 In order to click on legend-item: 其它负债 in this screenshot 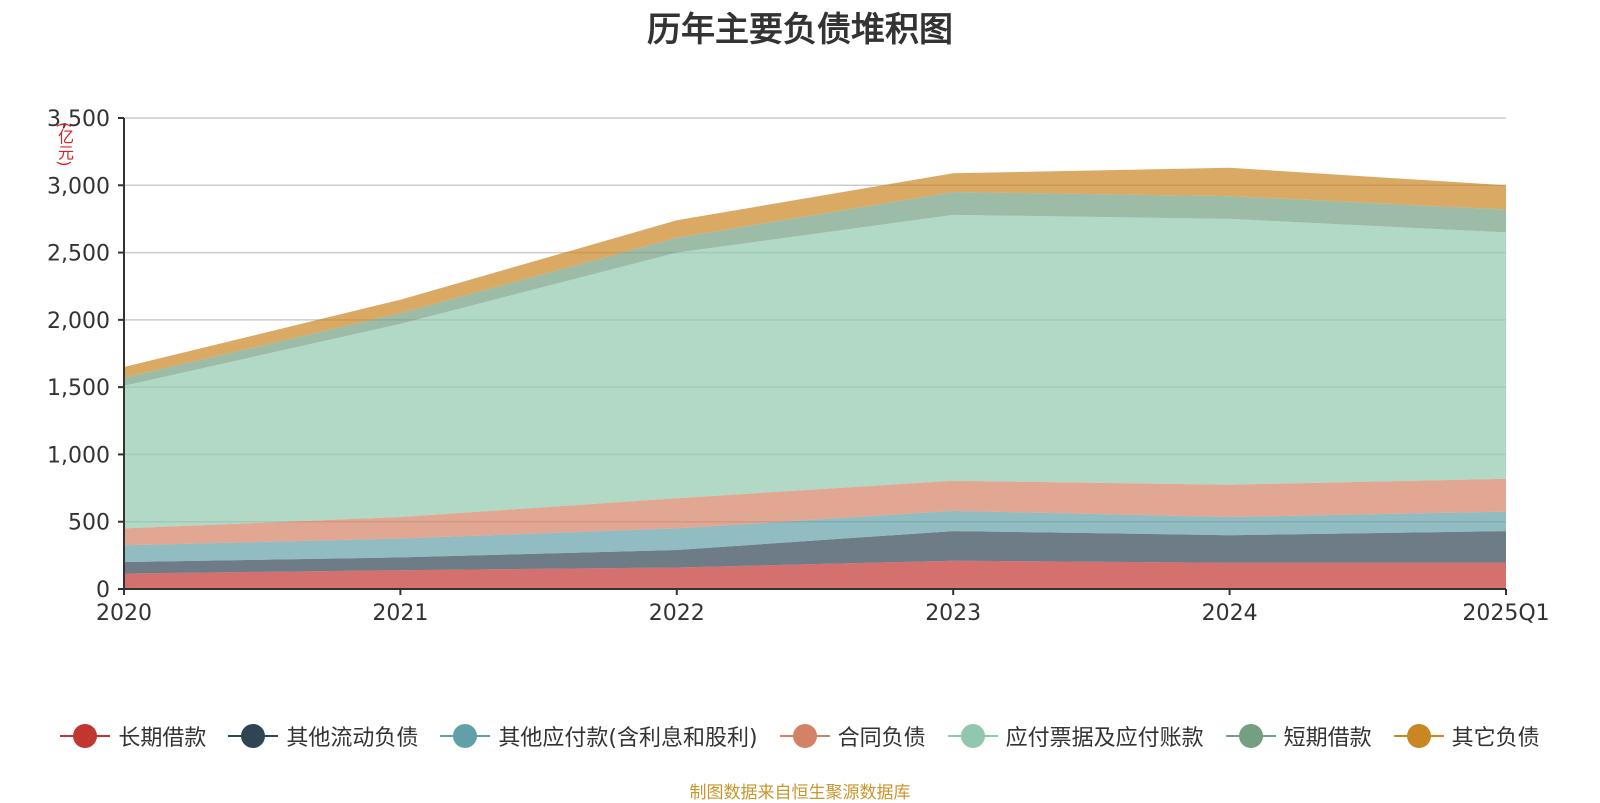, I will do `click(1466, 736)`.